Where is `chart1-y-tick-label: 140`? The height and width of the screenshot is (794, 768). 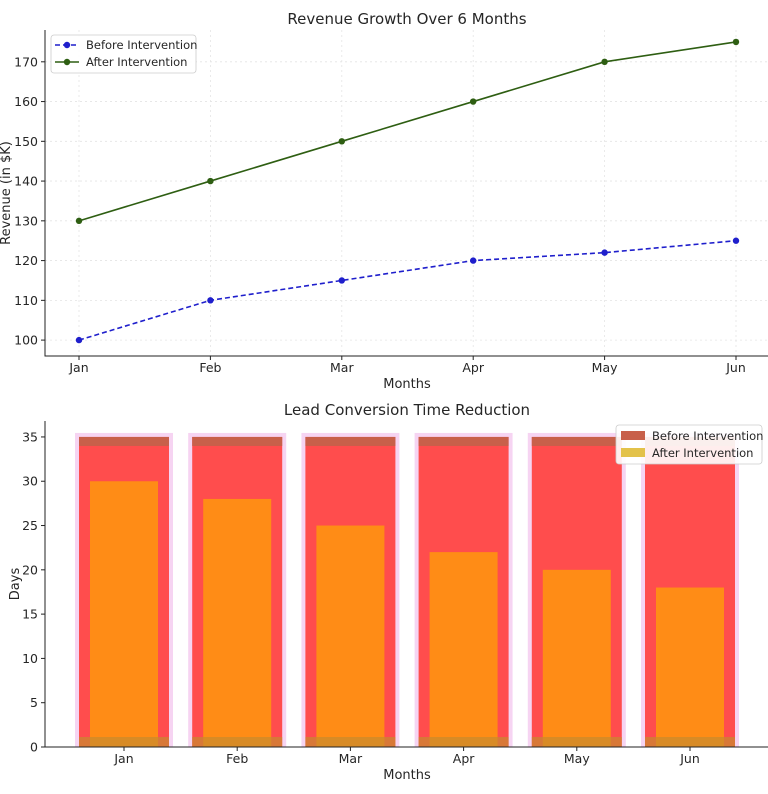 chart1-y-tick-label: 140 is located at coordinates (26, 181).